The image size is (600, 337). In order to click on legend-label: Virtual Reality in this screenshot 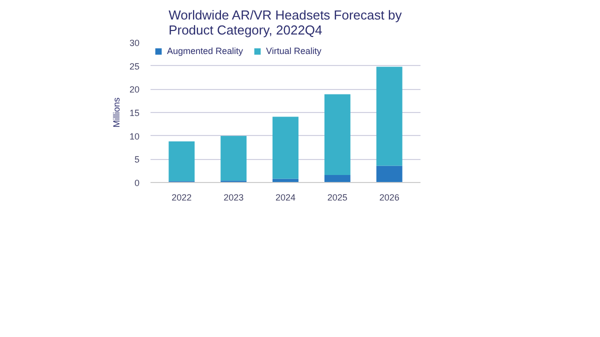, I will do `click(294, 51)`.